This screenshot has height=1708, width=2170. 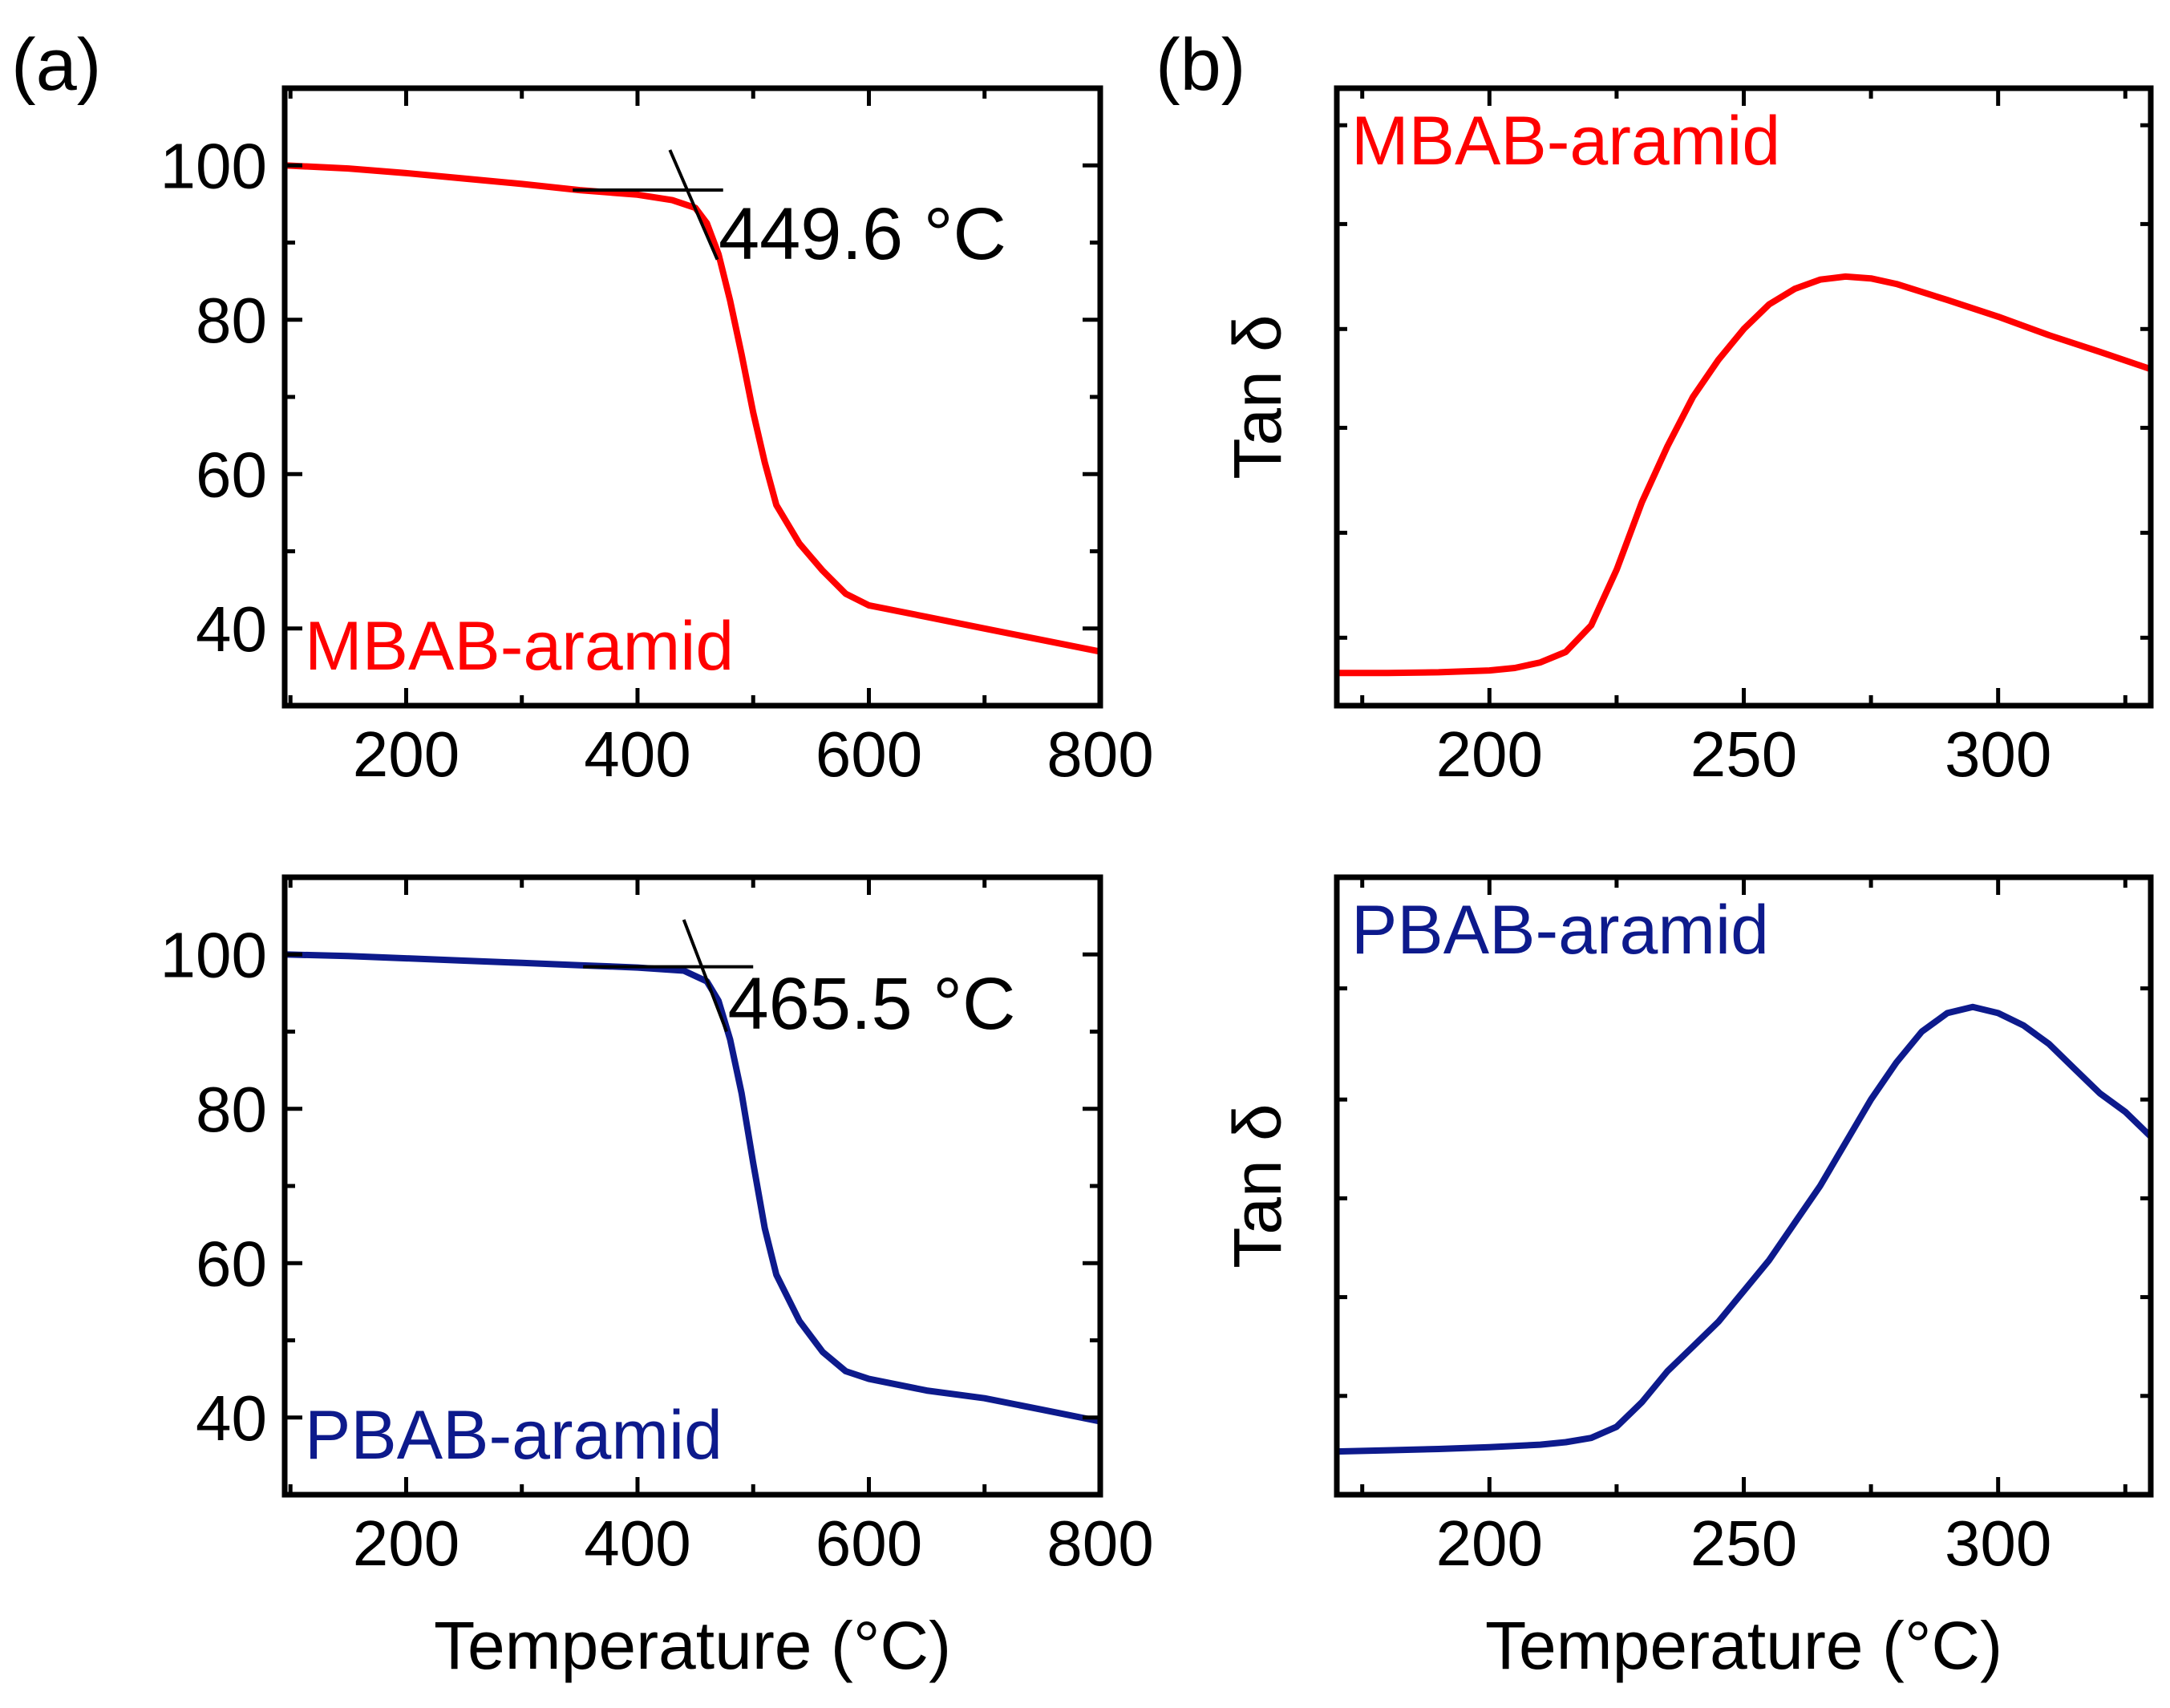 What do you see at coordinates (519, 646) in the screenshot?
I see `legend-label-a-top: MBAB-aramid` at bounding box center [519, 646].